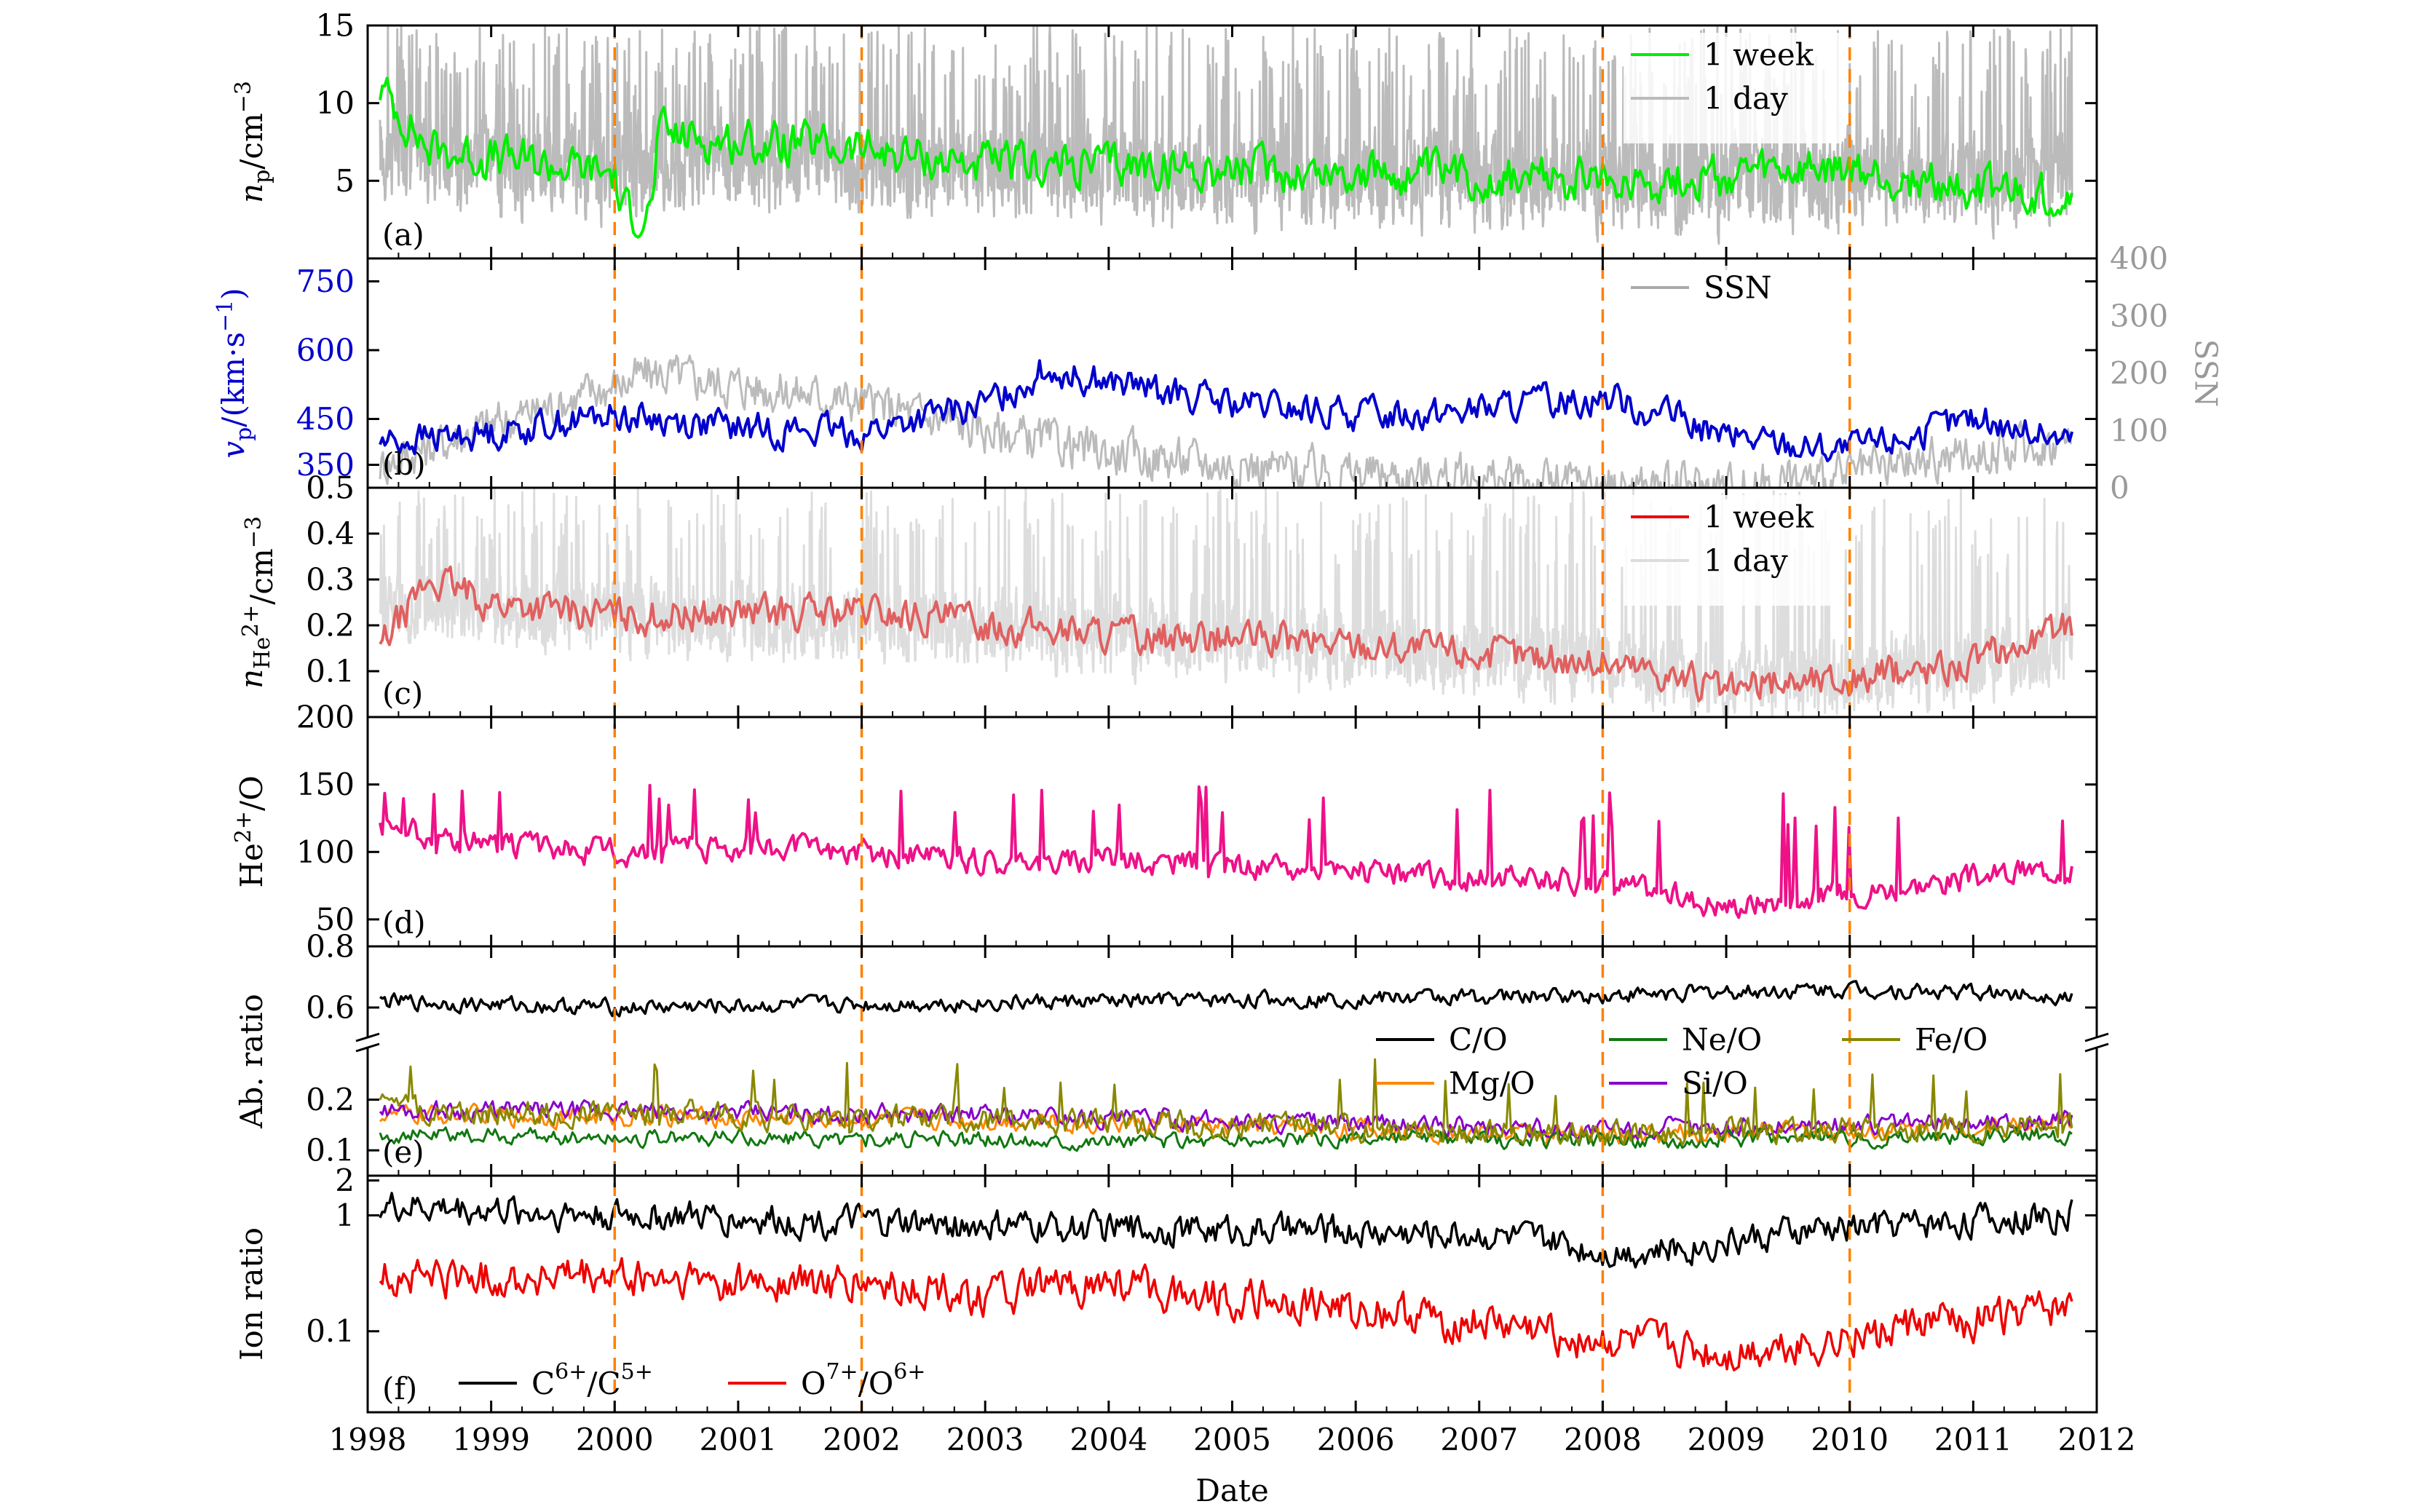  What do you see at coordinates (253, 142) in the screenshot?
I see `y-axis-label-a: np/cm−3` at bounding box center [253, 142].